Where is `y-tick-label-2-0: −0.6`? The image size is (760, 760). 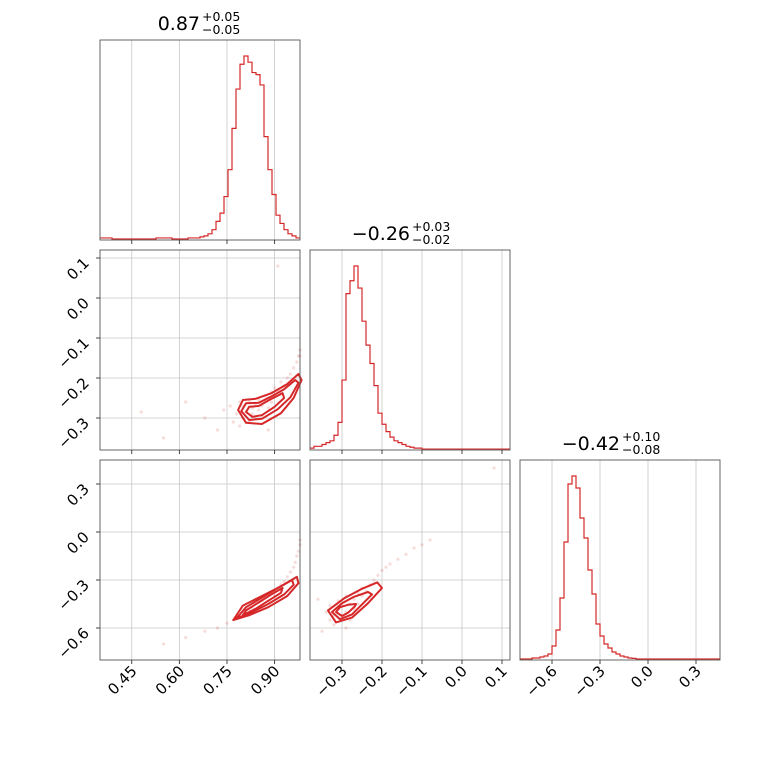
y-tick-label-2-0: −0.6 is located at coordinates (73, 643).